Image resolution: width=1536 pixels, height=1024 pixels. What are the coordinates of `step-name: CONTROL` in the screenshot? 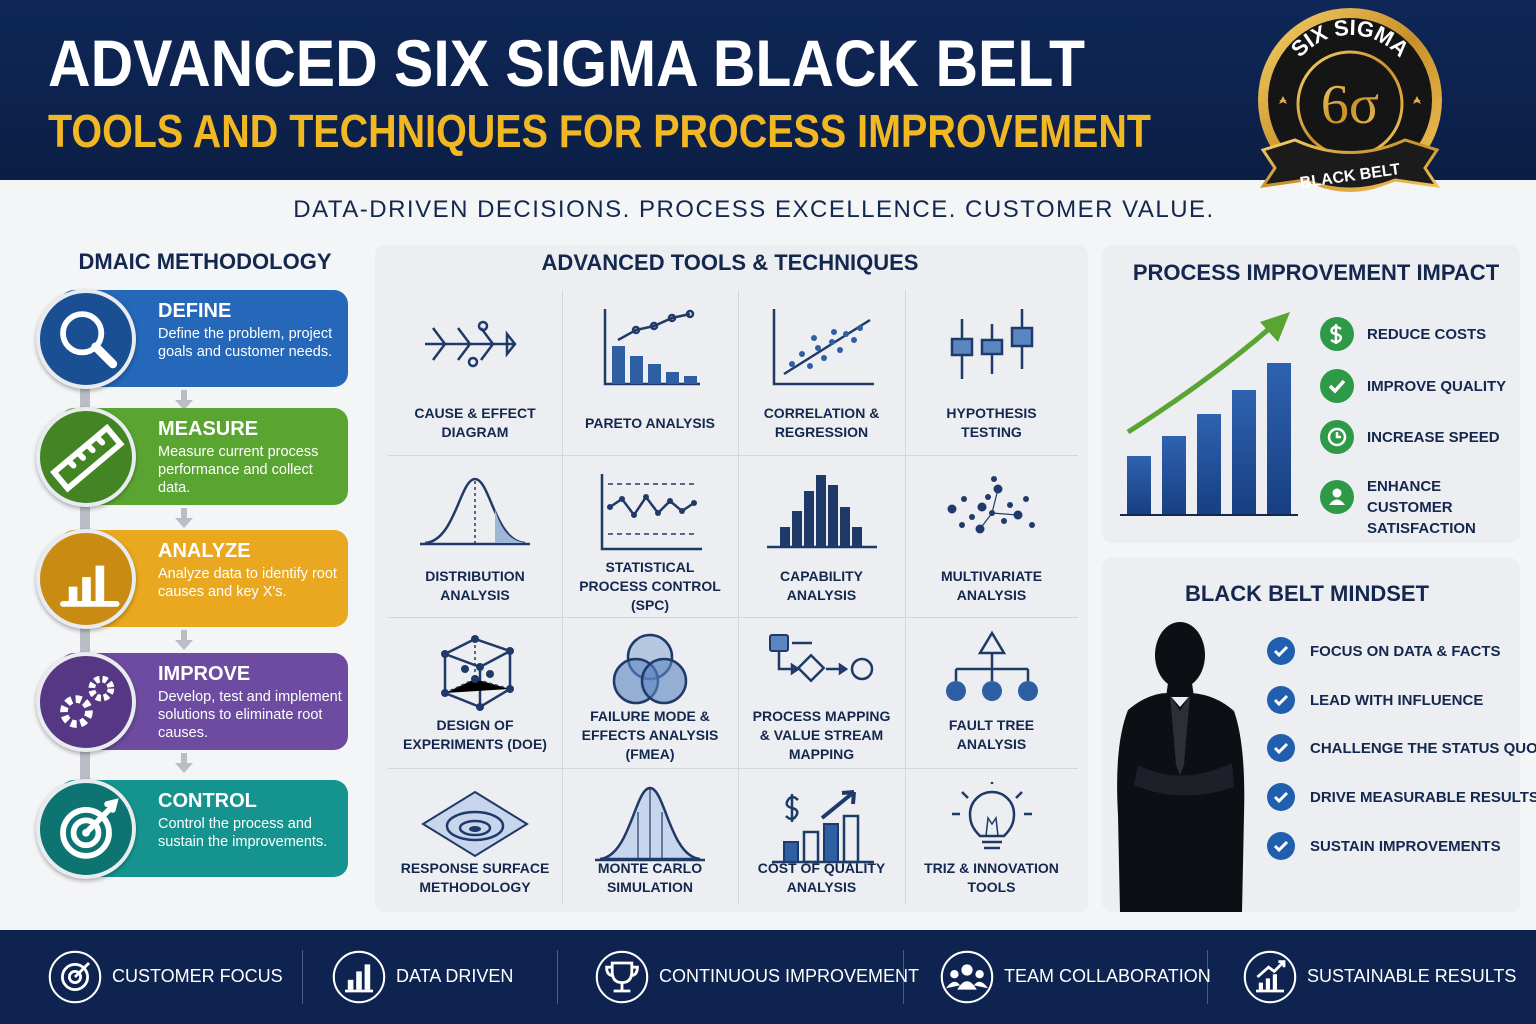 It's located at (207, 801).